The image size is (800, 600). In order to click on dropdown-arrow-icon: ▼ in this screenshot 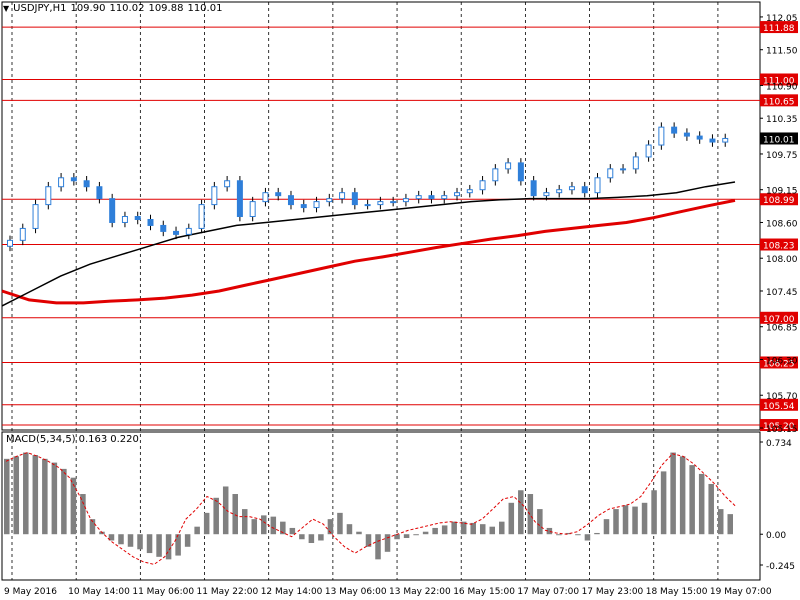, I will do `click(6, 8)`.